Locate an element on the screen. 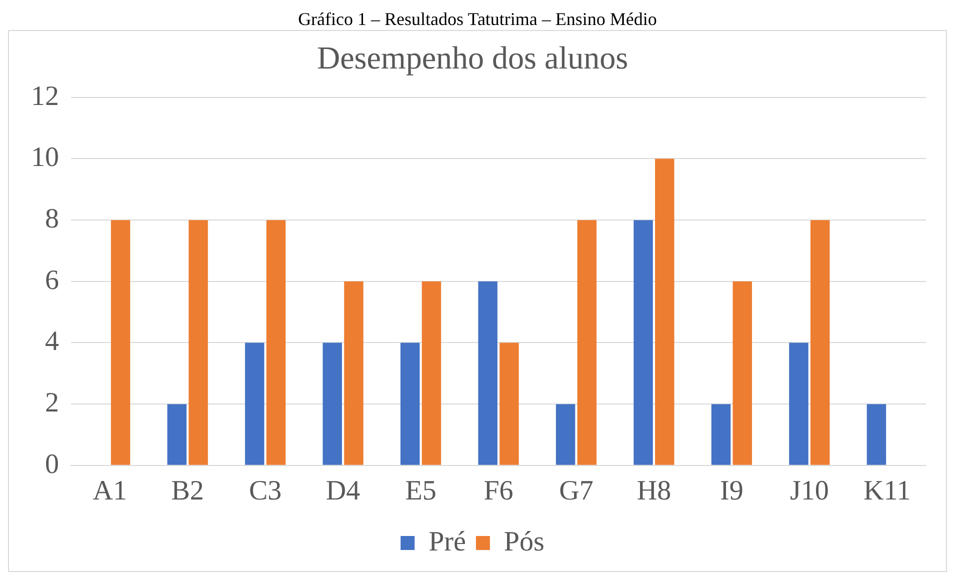  y-tick-label: 4 is located at coordinates (52, 342).